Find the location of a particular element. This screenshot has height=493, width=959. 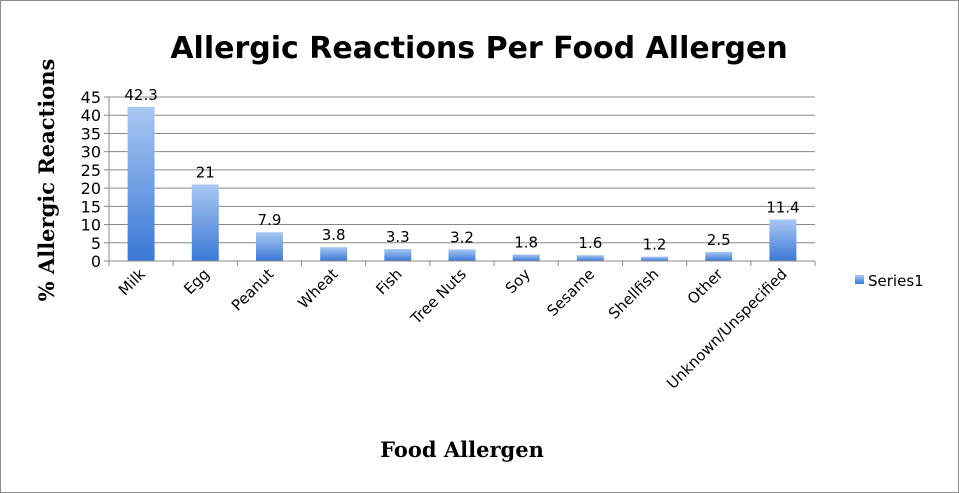

data-label: 7.9 is located at coordinates (270, 220).